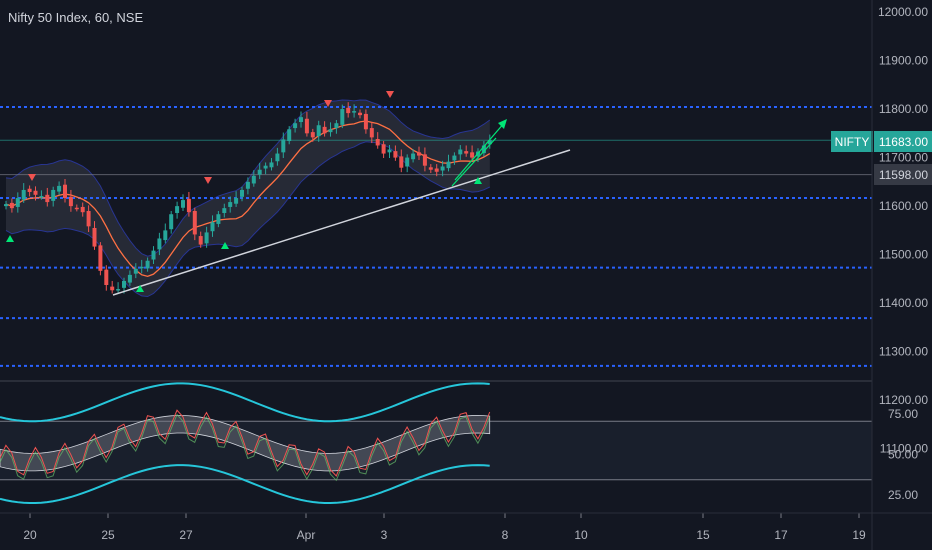 Image resolution: width=932 pixels, height=550 pixels. I want to click on price-tick-label: 12000.00, so click(903, 12).